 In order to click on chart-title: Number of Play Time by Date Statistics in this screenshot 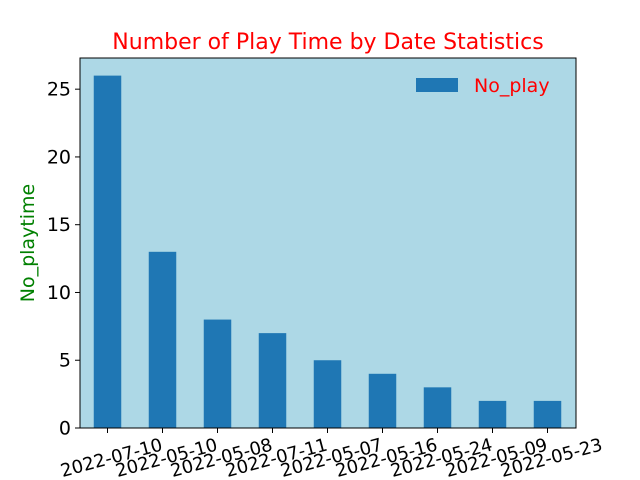, I will do `click(327, 42)`.